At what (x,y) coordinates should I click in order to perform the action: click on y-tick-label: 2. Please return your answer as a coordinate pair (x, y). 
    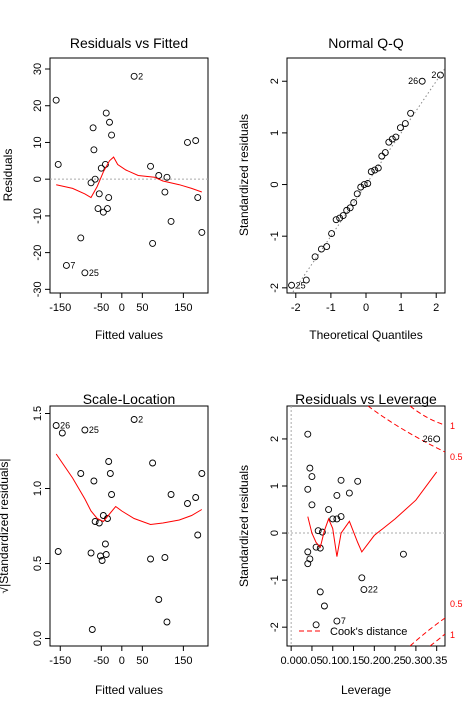
    Looking at the image, I should click on (275, 439).